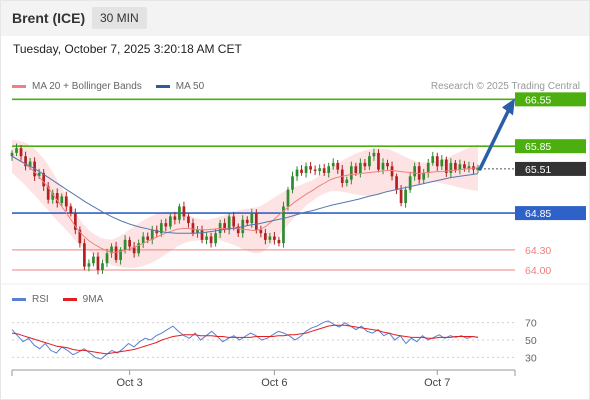  What do you see at coordinates (508, 107) in the screenshot?
I see `projection-arrow-head` at bounding box center [508, 107].